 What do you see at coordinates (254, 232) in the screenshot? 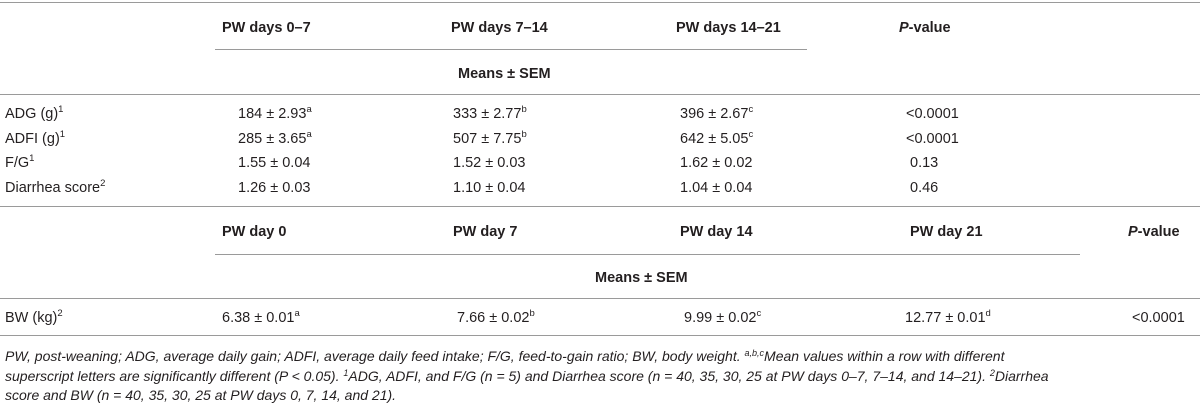
I see `header-pw-day-0: PW day 0` at bounding box center [254, 232].